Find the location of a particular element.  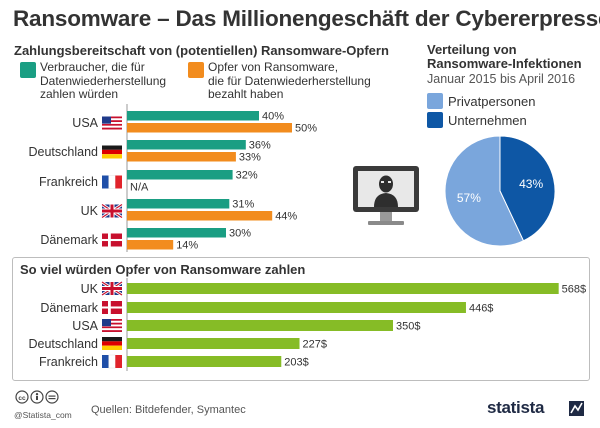

data-label: 33% is located at coordinates (250, 158).